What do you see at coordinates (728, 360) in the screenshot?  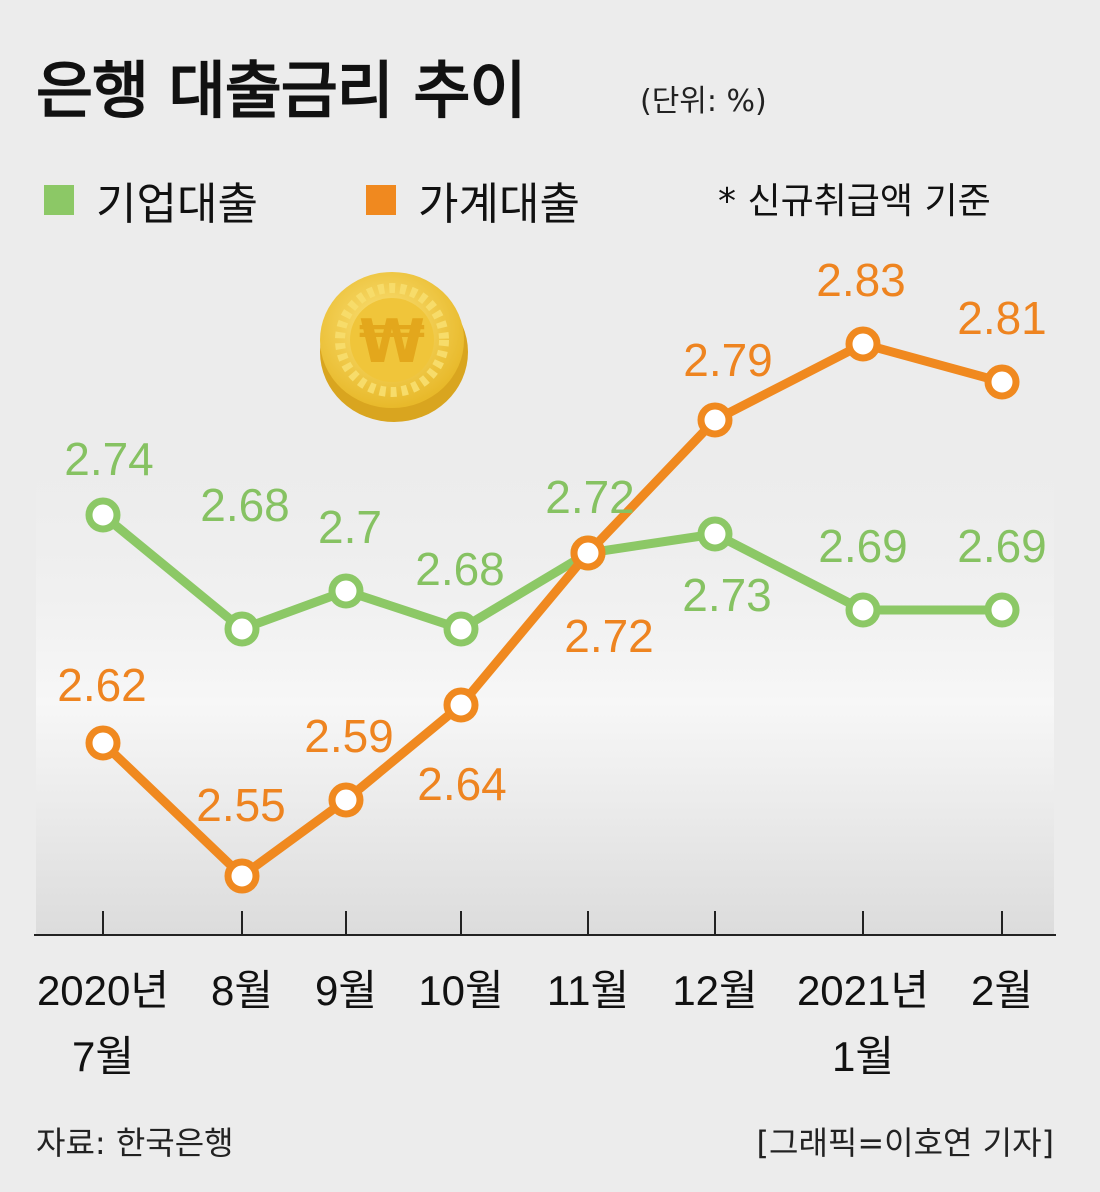 I see `data-label-household: 2.79` at bounding box center [728, 360].